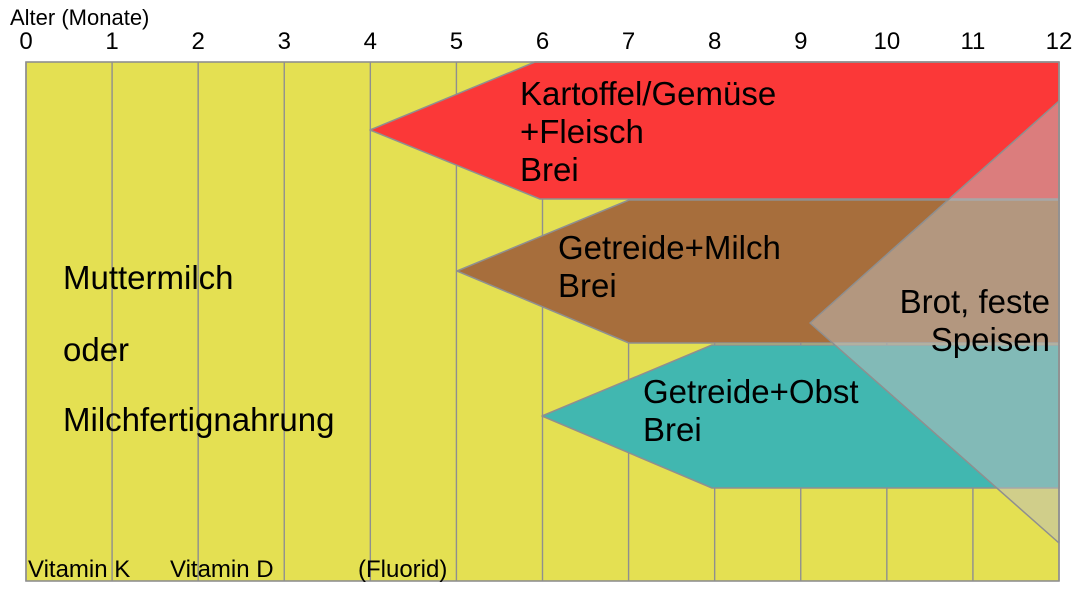 The image size is (1086, 613). I want to click on vitamin-k-label: Vitamin K, so click(79, 569).